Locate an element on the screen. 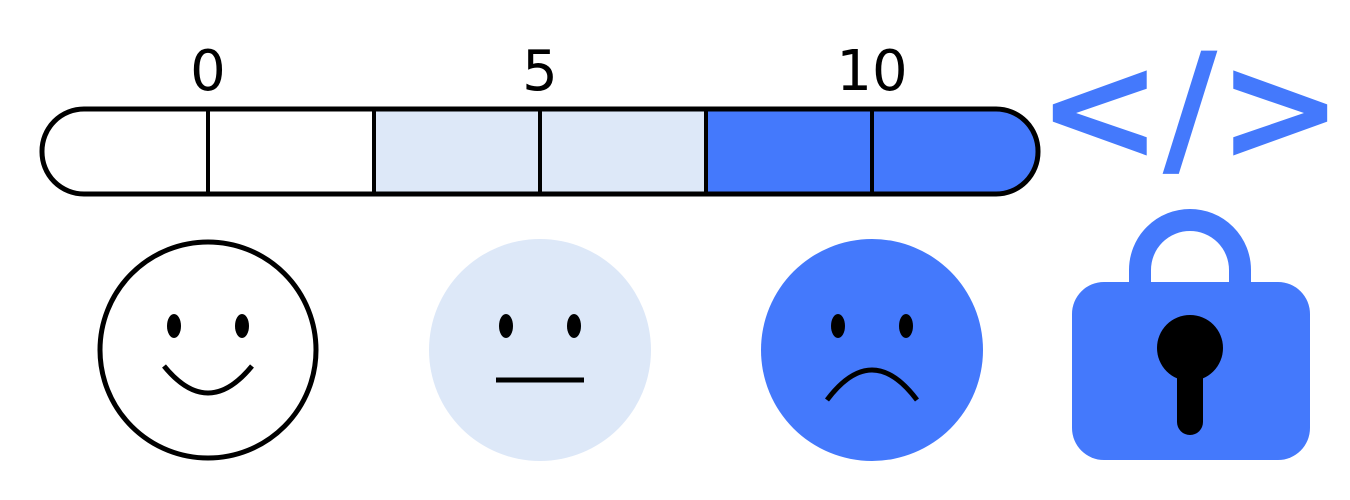 This screenshot has width=1350, height=500. scale-label: 5 is located at coordinates (540, 71).